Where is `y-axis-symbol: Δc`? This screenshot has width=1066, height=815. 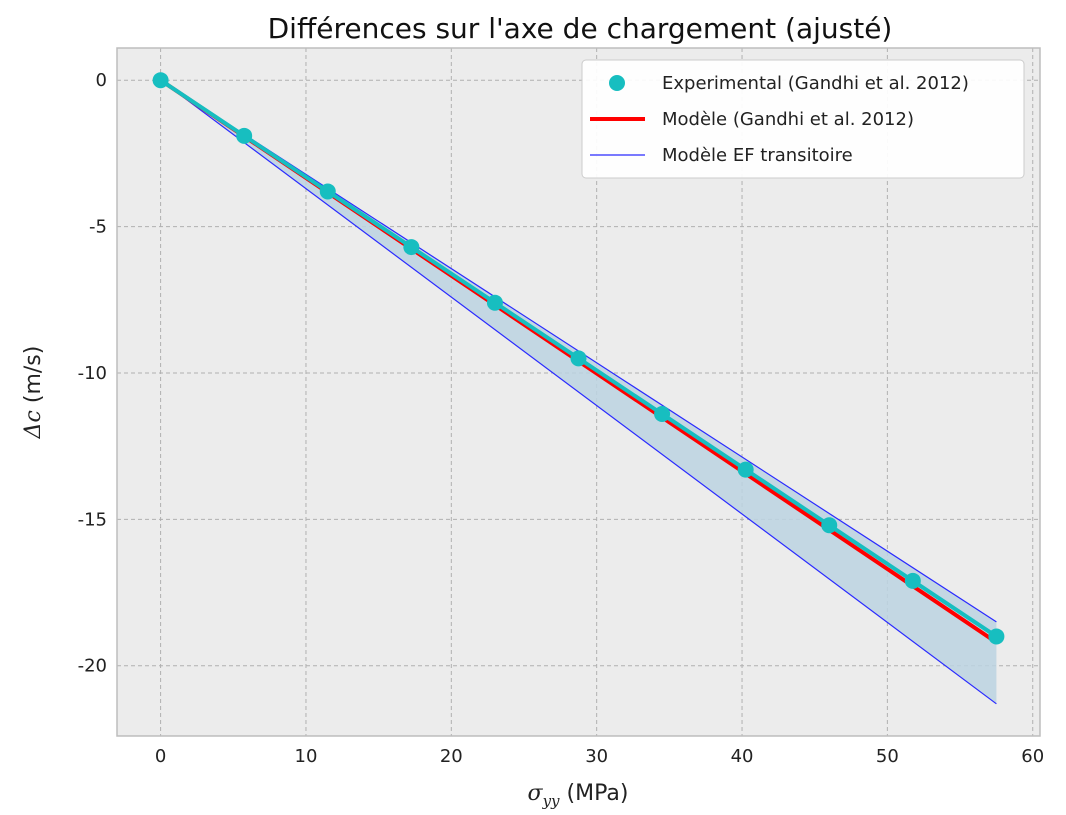
y-axis-symbol: Δc is located at coordinates (33, 424).